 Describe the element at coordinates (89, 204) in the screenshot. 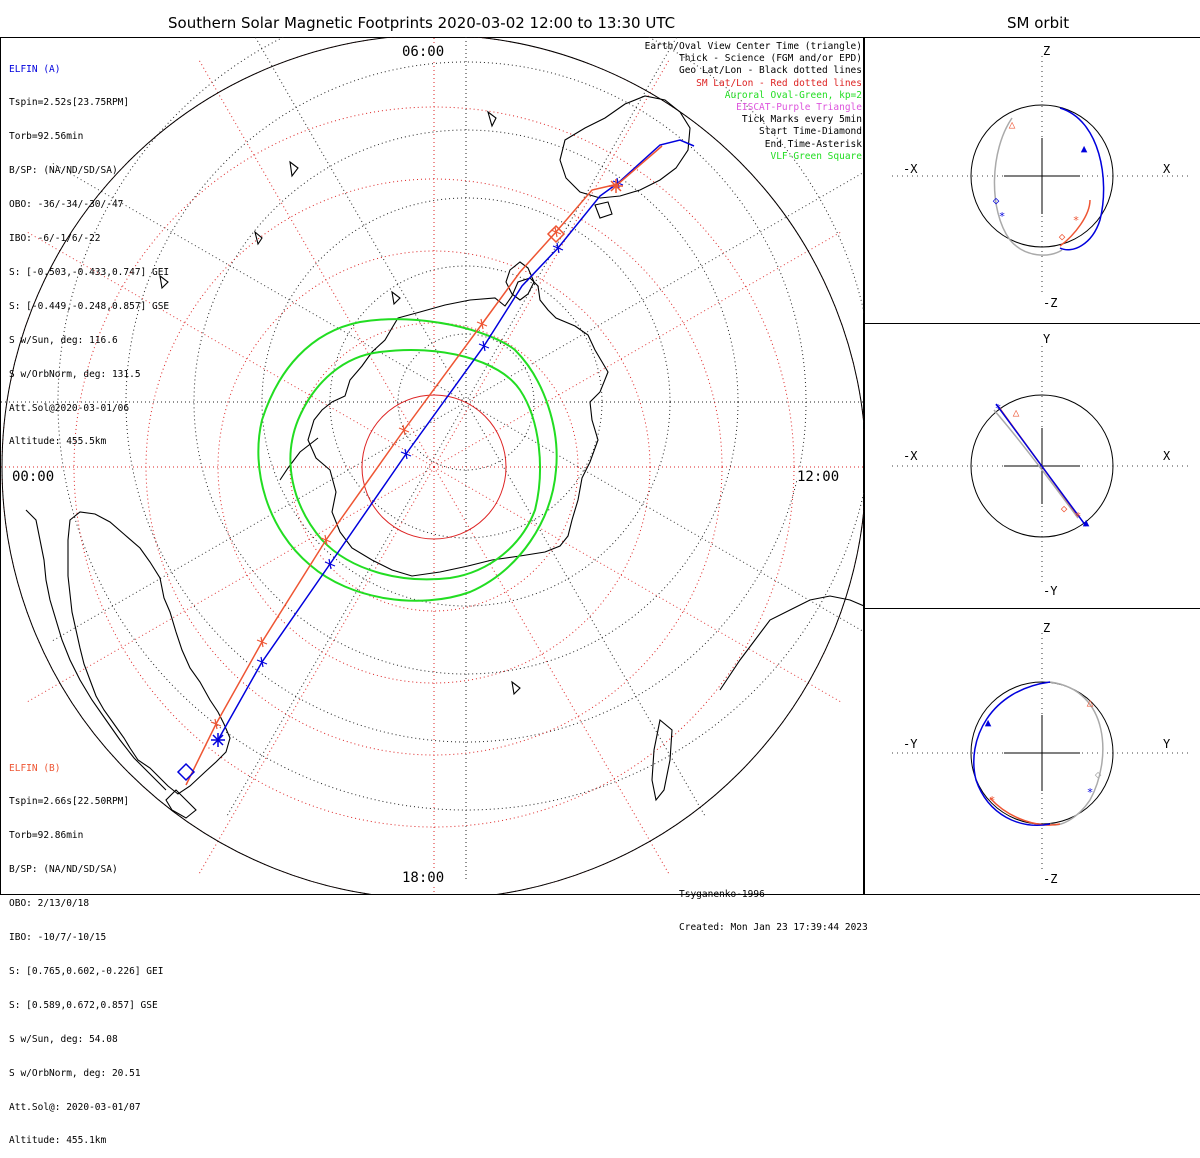

I see `elfin-a-line: OBO: -36/-34/-30/-47` at that location.